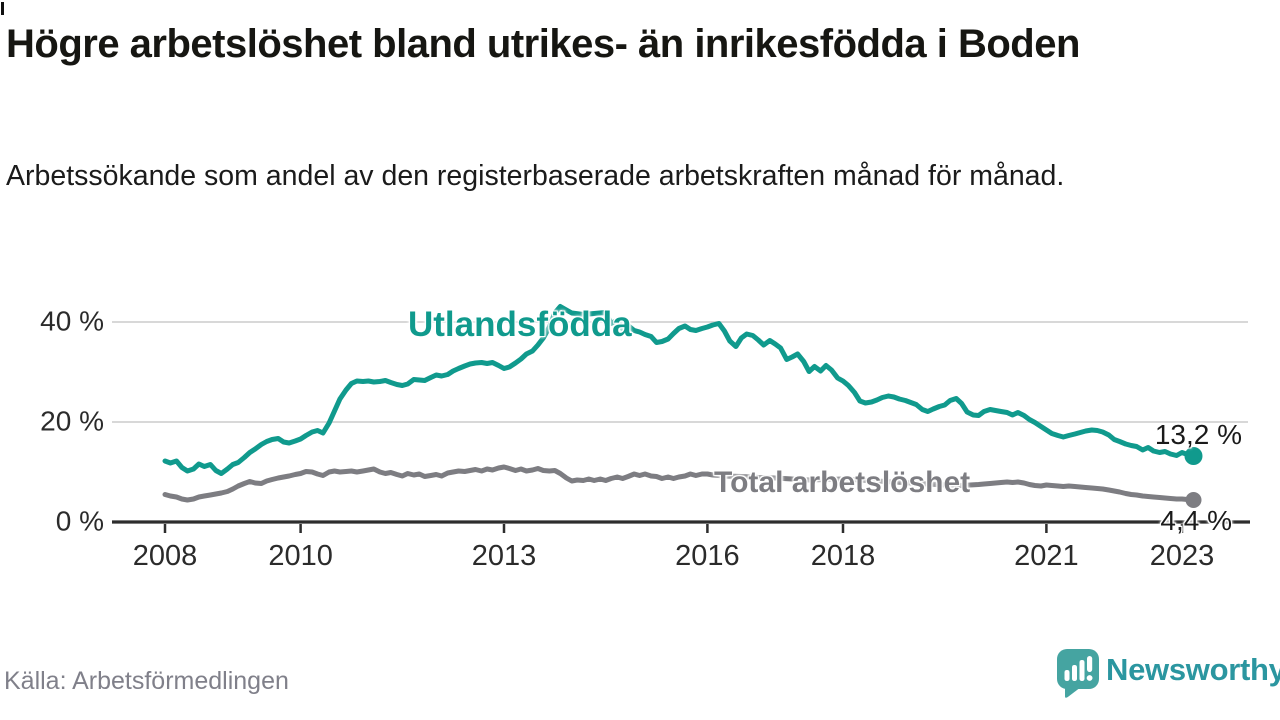  I want to click on x-tick-label-2021: 2021, so click(1046, 556).